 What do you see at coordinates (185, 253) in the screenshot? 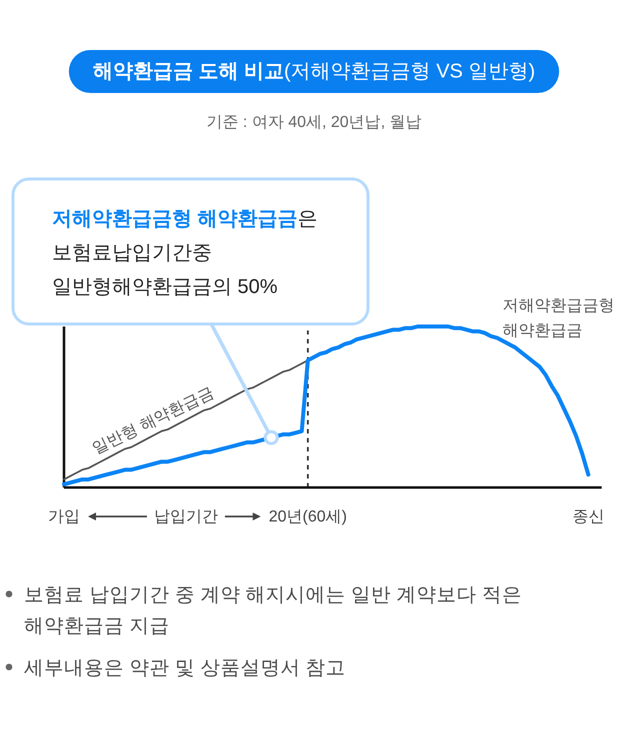
I see `text: 저해약환급금형 해약환급금은 보험료납입기간중 일반형해약환급금의 50%` at bounding box center [185, 253].